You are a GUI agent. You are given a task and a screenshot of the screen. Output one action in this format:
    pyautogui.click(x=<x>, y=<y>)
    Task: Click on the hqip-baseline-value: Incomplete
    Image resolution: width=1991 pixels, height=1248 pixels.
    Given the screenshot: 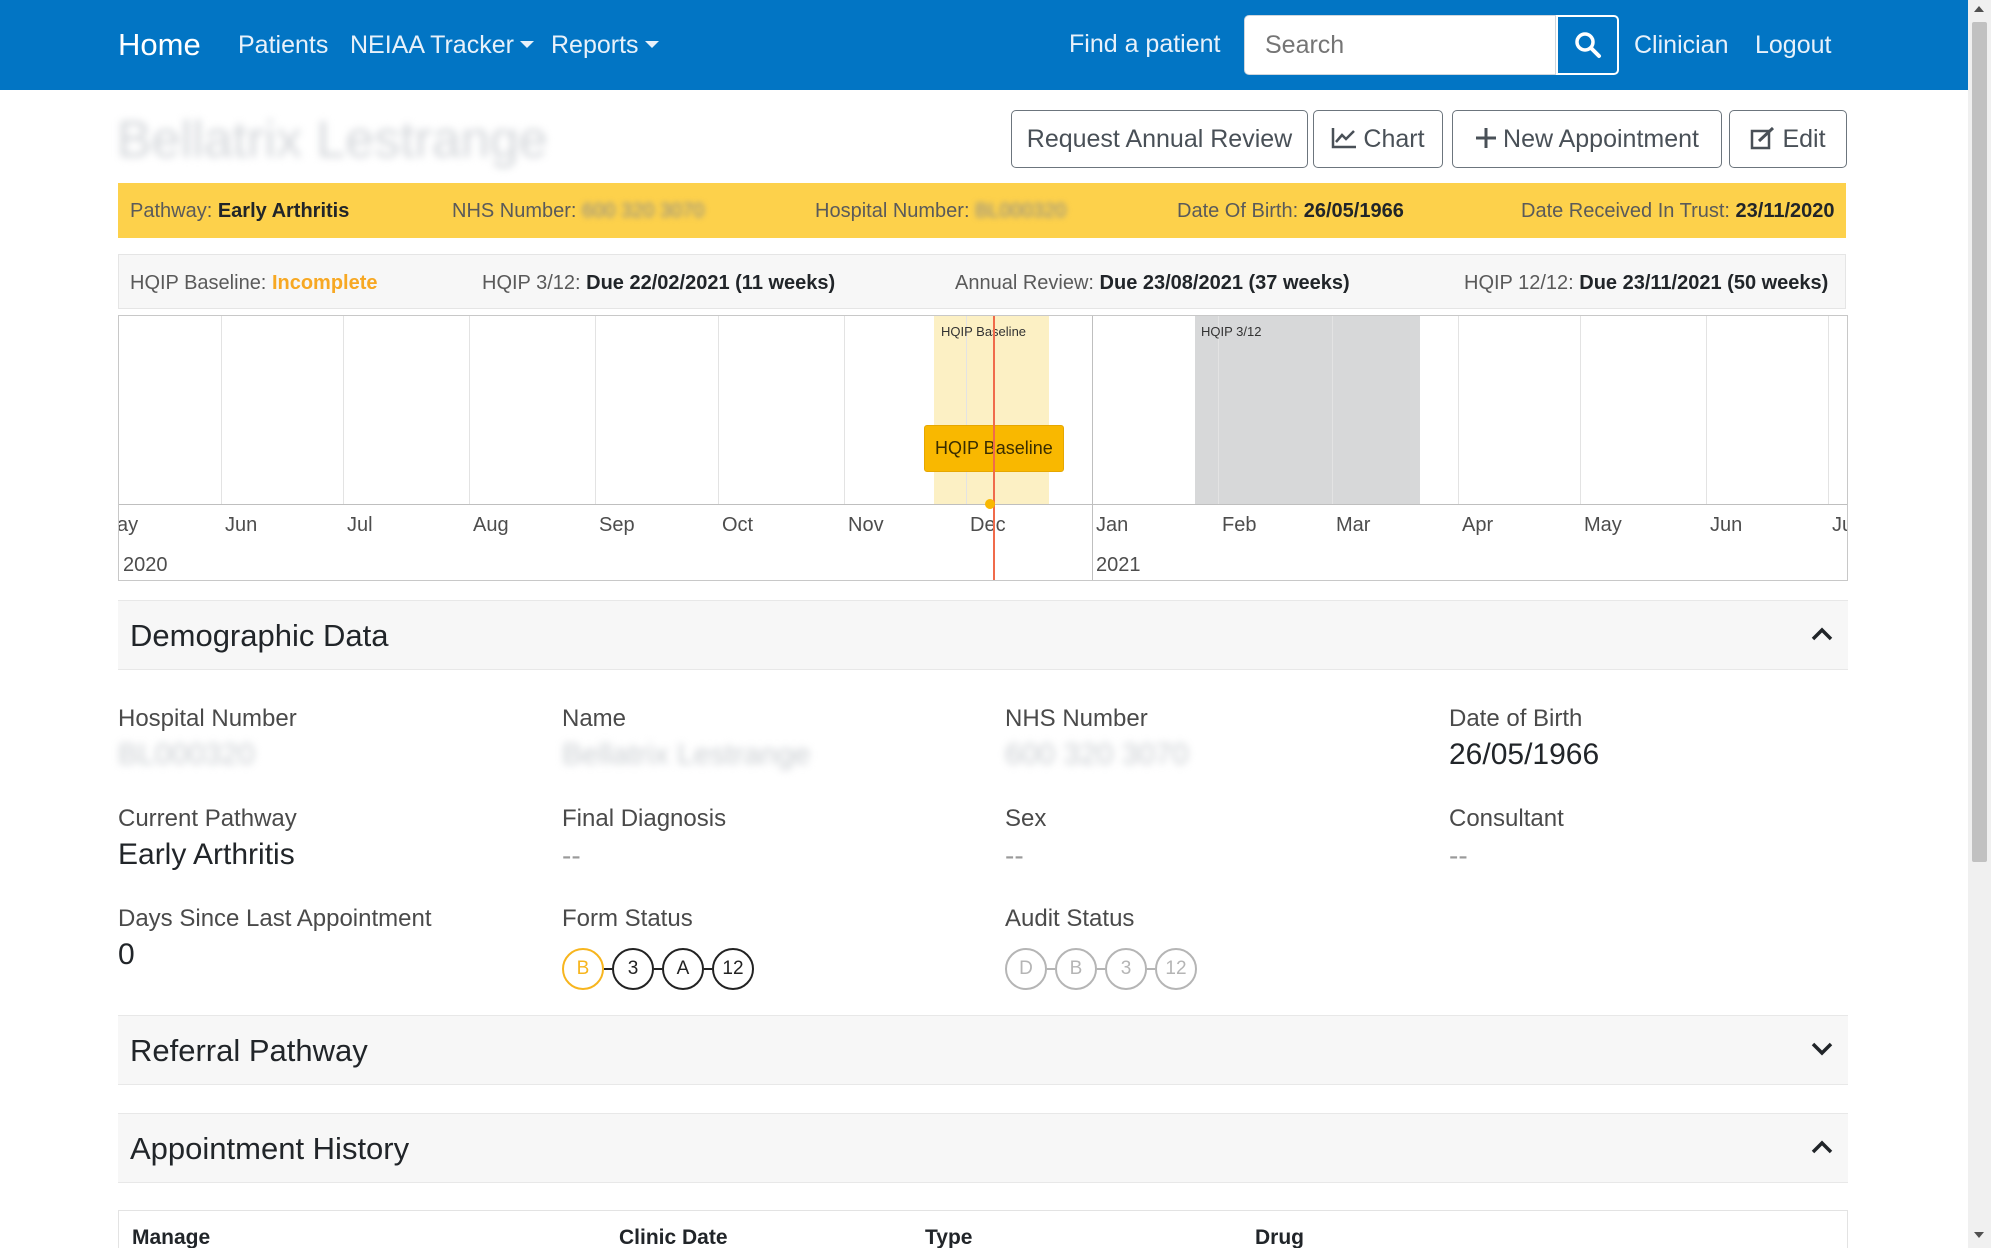 What is the action you would take?
    pyautogui.click(x=324, y=283)
    